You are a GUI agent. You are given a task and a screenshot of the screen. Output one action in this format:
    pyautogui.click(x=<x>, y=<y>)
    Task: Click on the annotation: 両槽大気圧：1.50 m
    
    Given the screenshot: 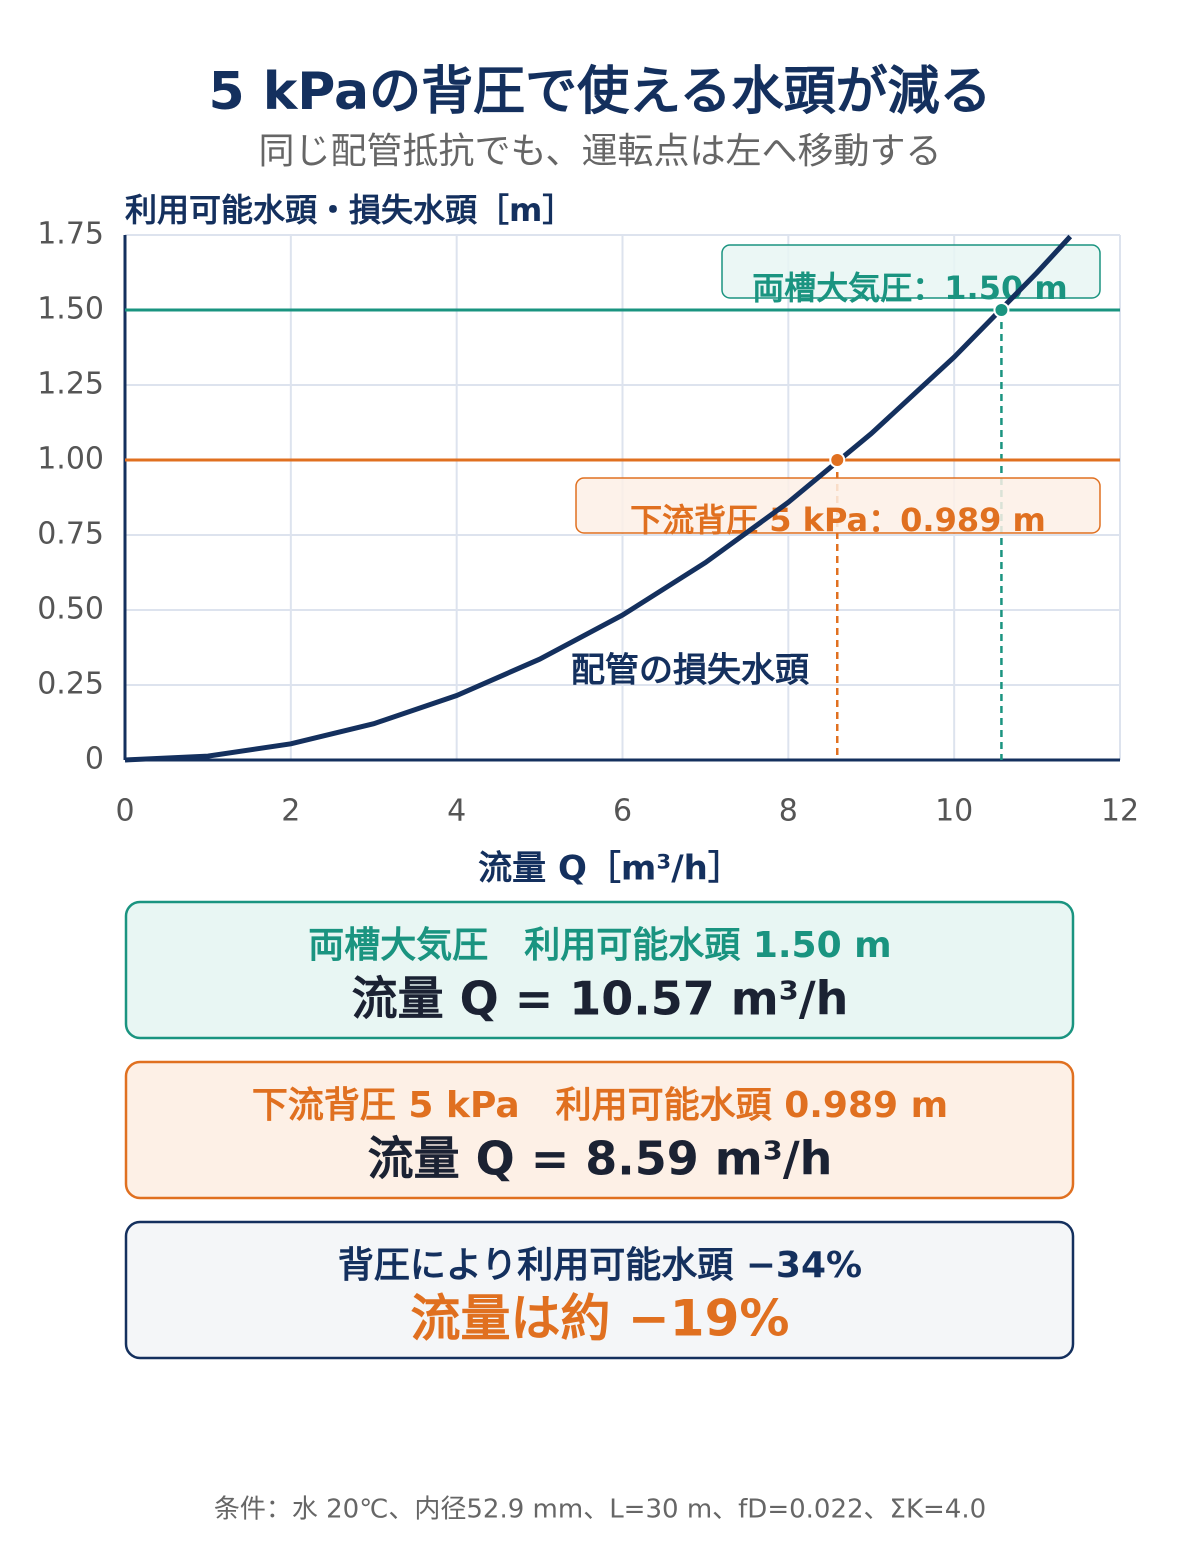 What is the action you would take?
    pyautogui.click(x=909, y=288)
    